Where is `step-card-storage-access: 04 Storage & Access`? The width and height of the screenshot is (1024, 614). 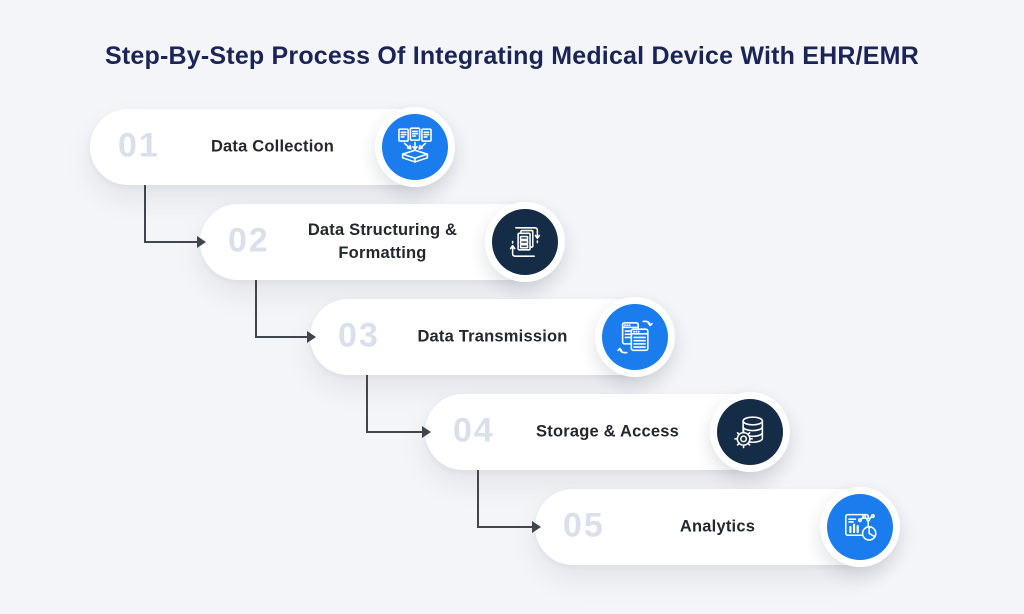 step-card-storage-access: 04 Storage & Access is located at coordinates (607, 432).